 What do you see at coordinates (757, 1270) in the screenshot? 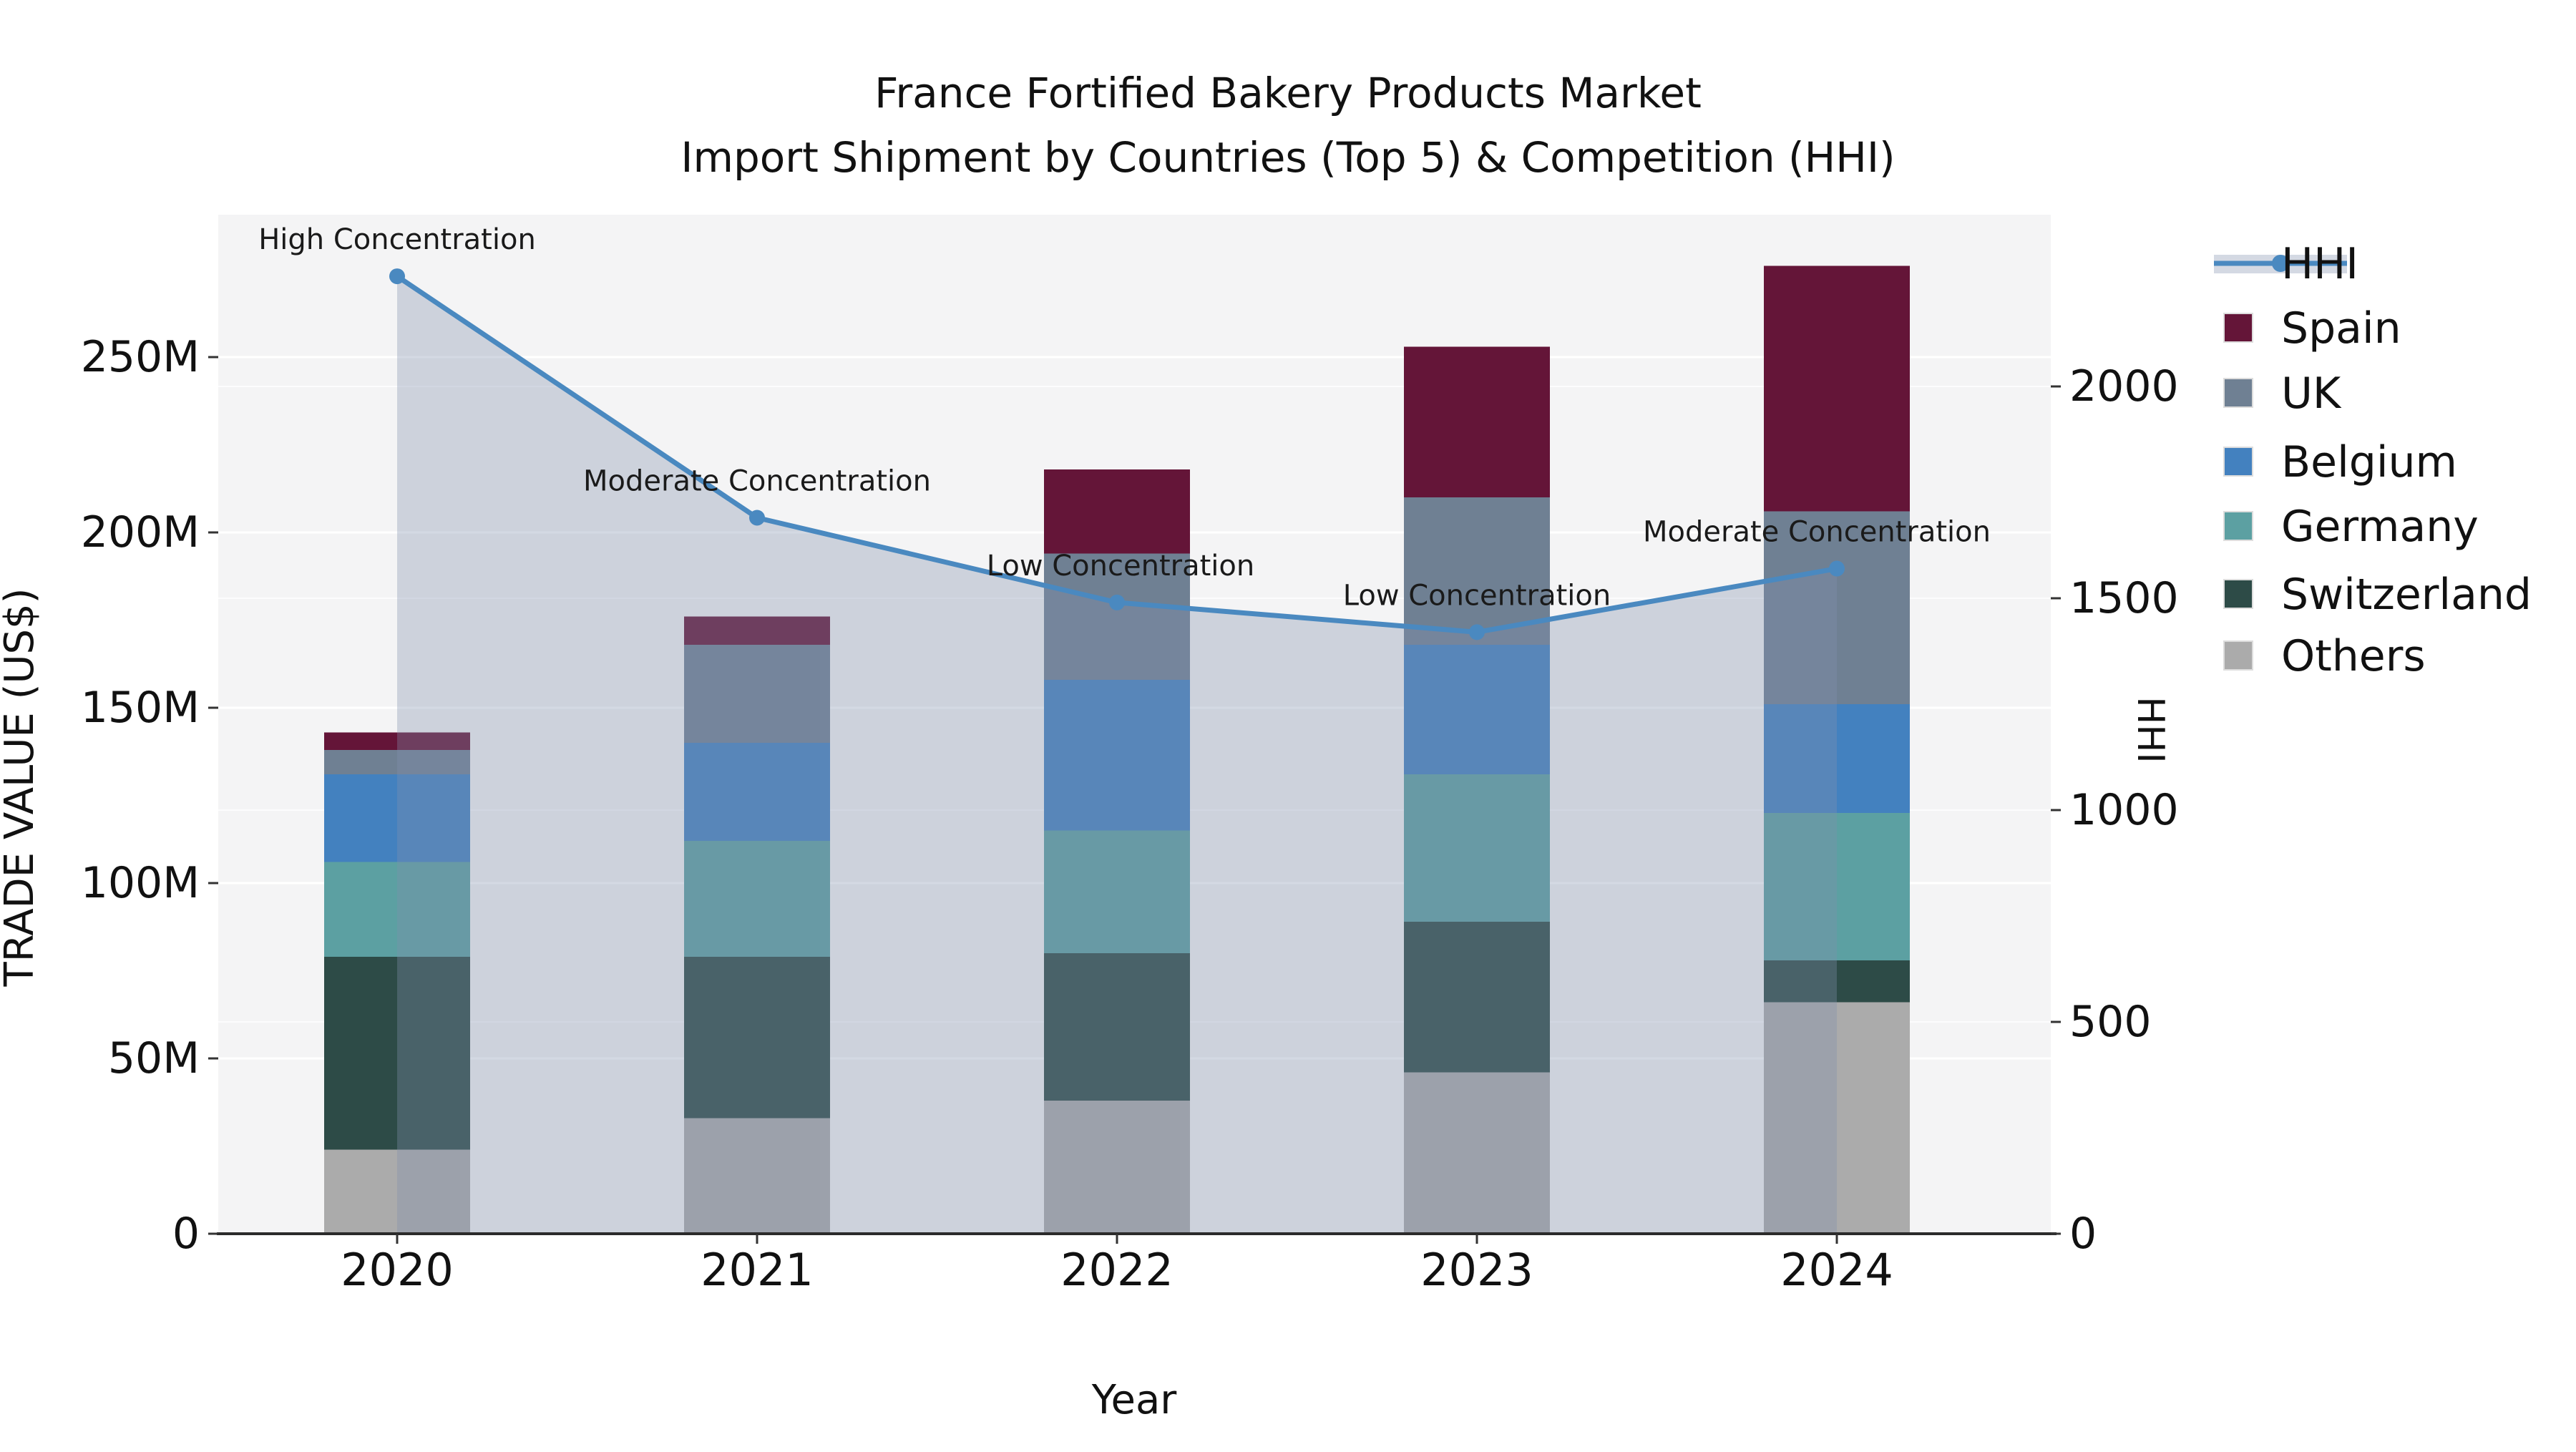
I see `x-tick-label-2021: 2021` at bounding box center [757, 1270].